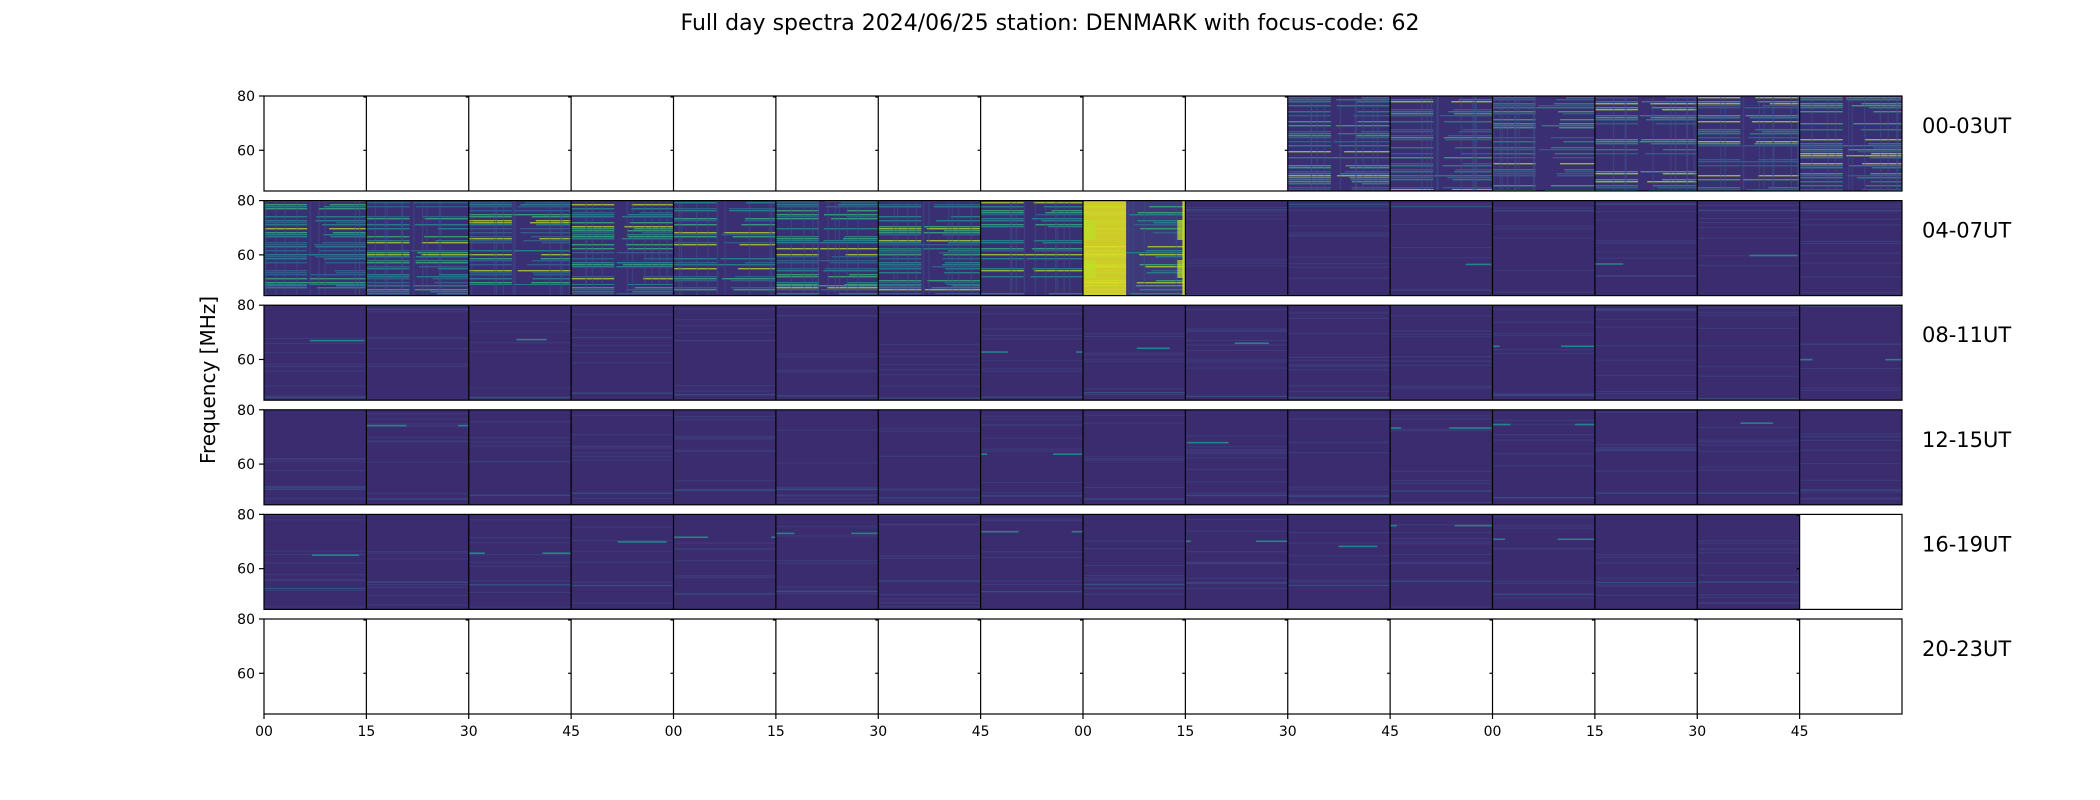 The height and width of the screenshot is (800, 2100). I want to click on spectra-row: 60 80 12-15UT, so click(1124, 454).